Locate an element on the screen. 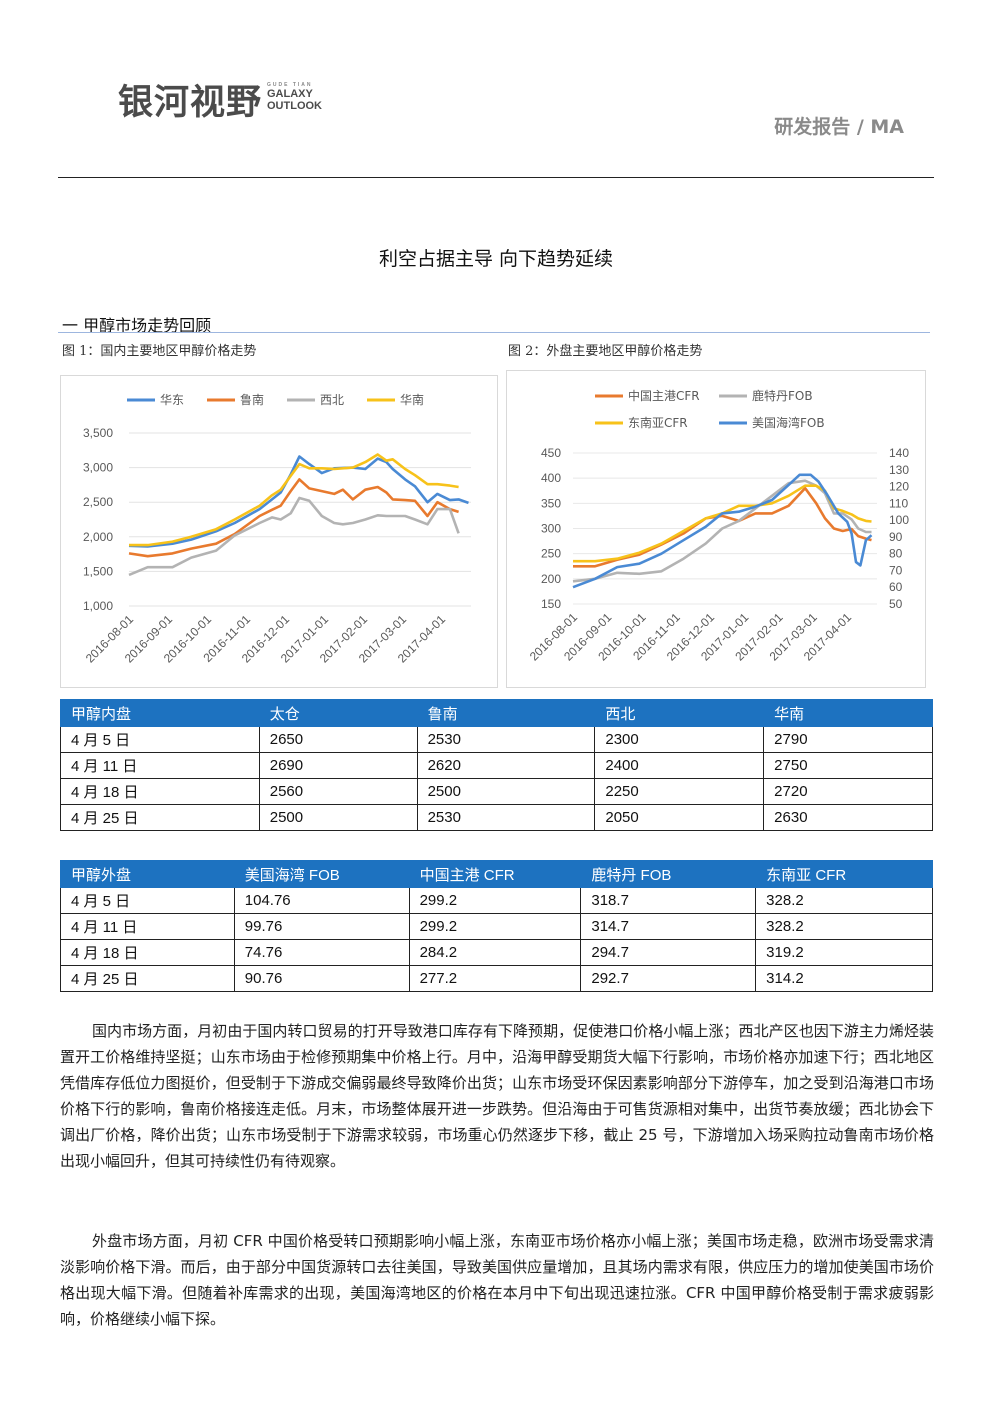 This screenshot has width=992, height=1403. table-header-cell: 太仓 is located at coordinates (338, 713).